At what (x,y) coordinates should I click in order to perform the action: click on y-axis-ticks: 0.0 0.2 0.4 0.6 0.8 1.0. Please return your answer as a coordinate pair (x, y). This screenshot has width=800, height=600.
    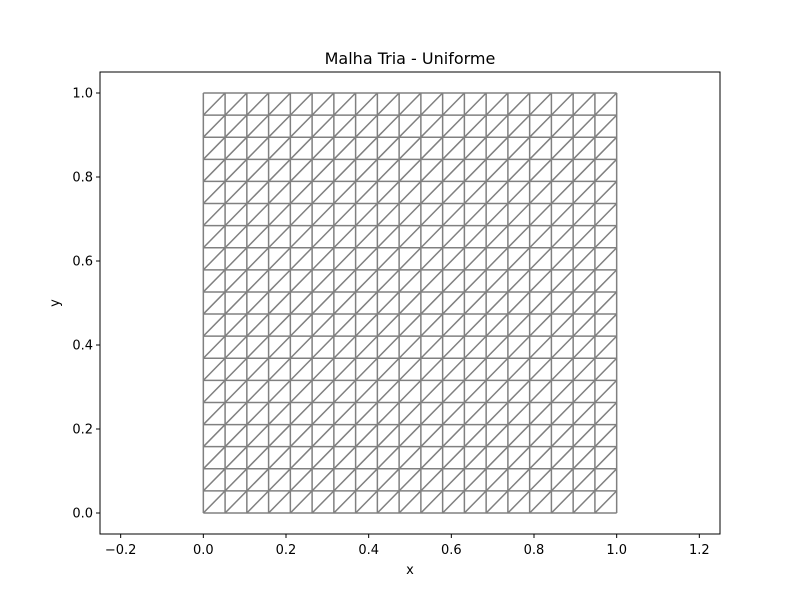
    Looking at the image, I should click on (86, 304).